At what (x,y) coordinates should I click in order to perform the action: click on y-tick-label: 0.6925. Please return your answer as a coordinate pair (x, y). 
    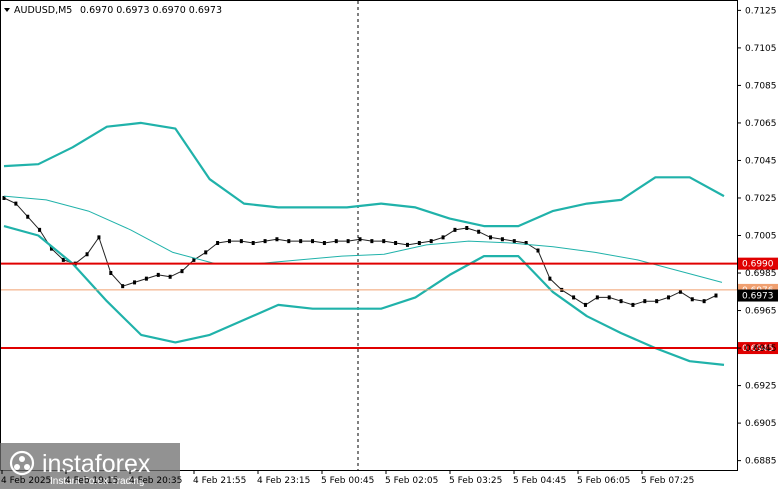
    Looking at the image, I should click on (761, 387).